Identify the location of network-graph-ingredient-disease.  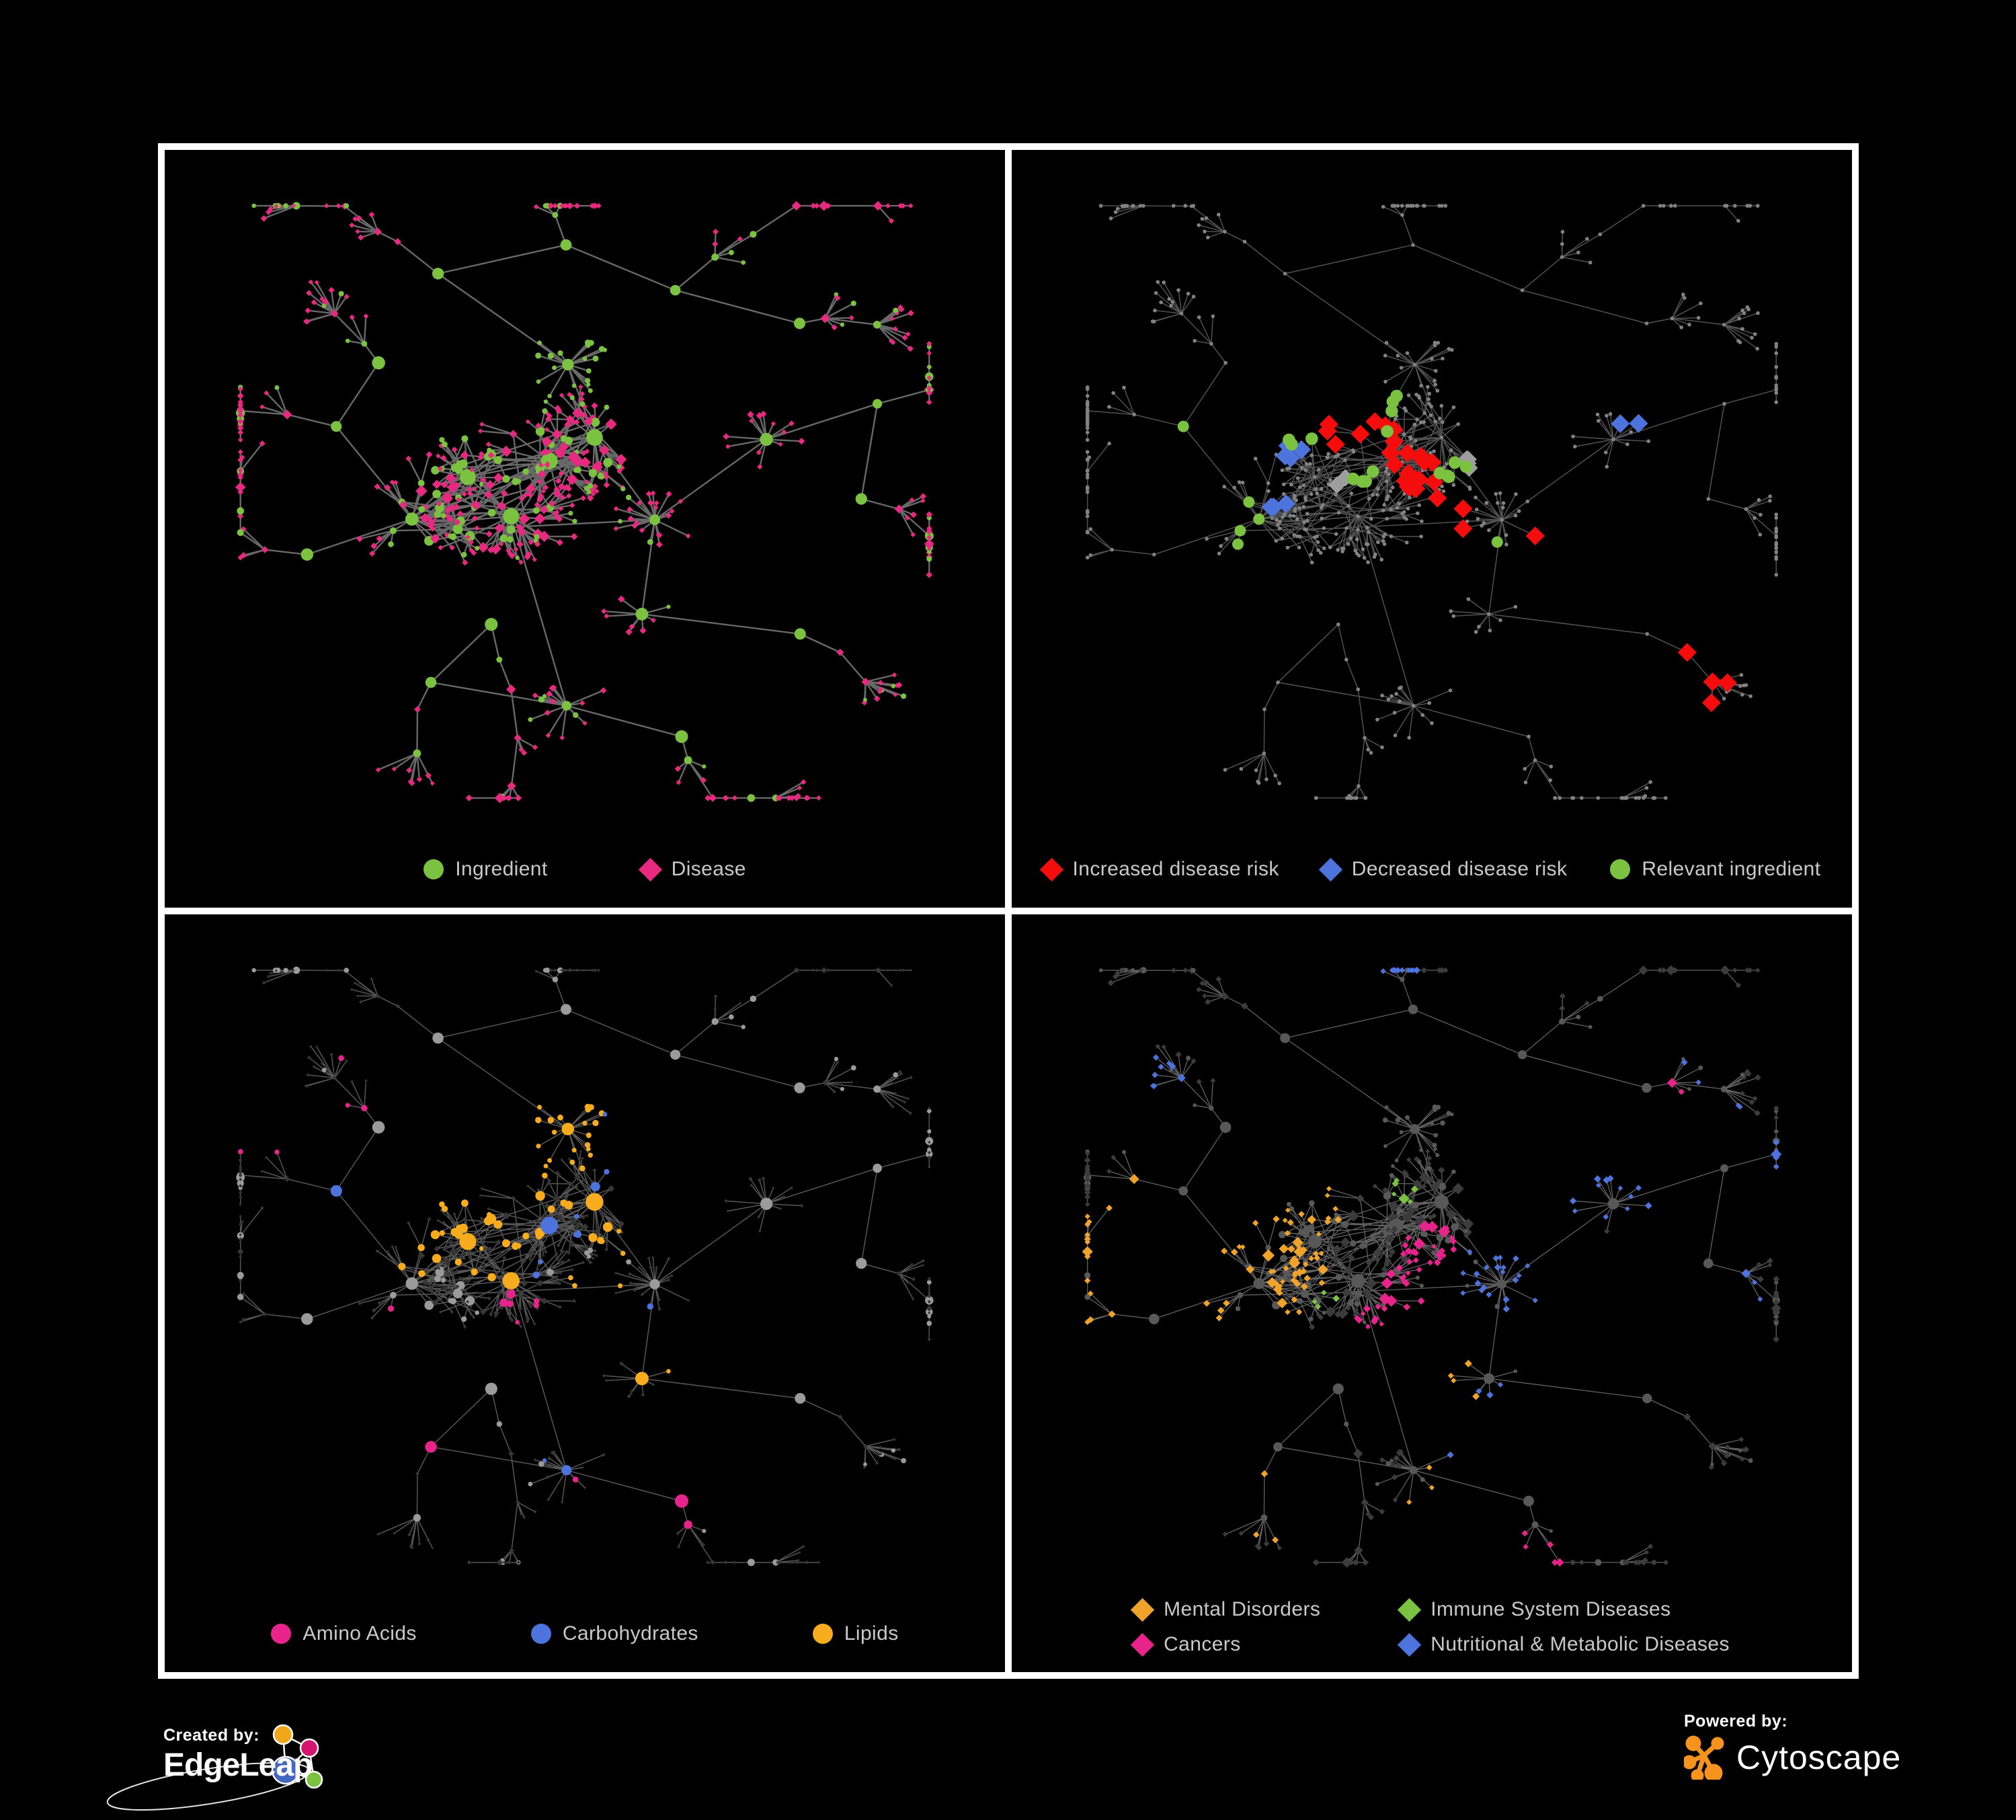
(585, 501).